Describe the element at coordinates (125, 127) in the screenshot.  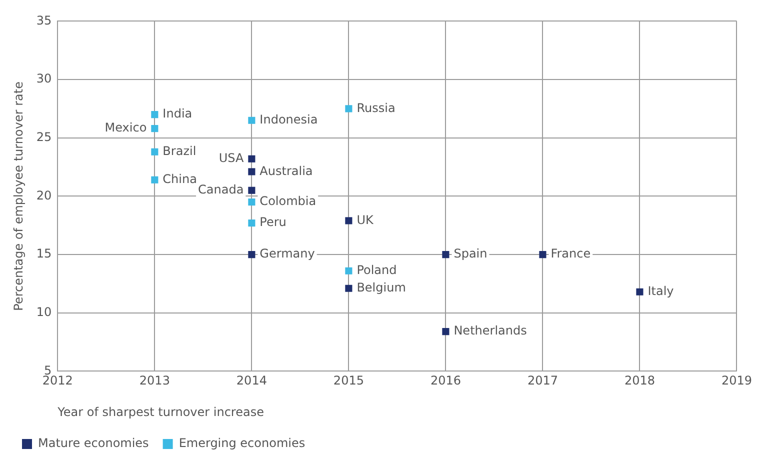
I see `annotation: Mexico` at that location.